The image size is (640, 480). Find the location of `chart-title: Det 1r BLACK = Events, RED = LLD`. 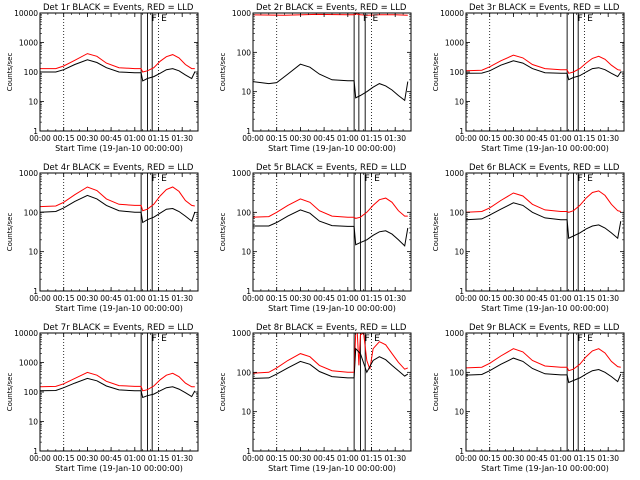

chart-title: Det 1r BLACK = Events, RED = LLD is located at coordinates (118, 8).